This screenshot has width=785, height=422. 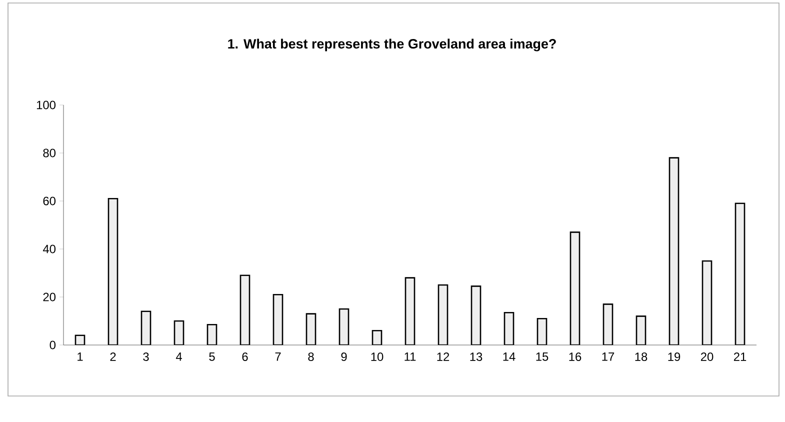 What do you see at coordinates (392, 45) in the screenshot?
I see `chart-title: 1. What best represents the Groveland area image?` at bounding box center [392, 45].